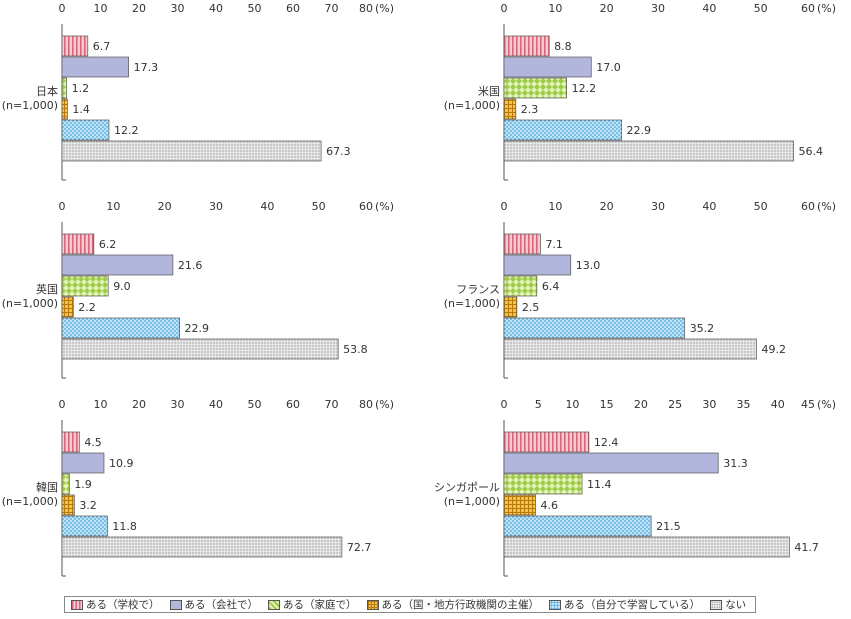 The height and width of the screenshot is (619, 851). What do you see at coordinates (320, 605) in the screenshot?
I see `legend-label: ある（家庭で）` at bounding box center [320, 605].